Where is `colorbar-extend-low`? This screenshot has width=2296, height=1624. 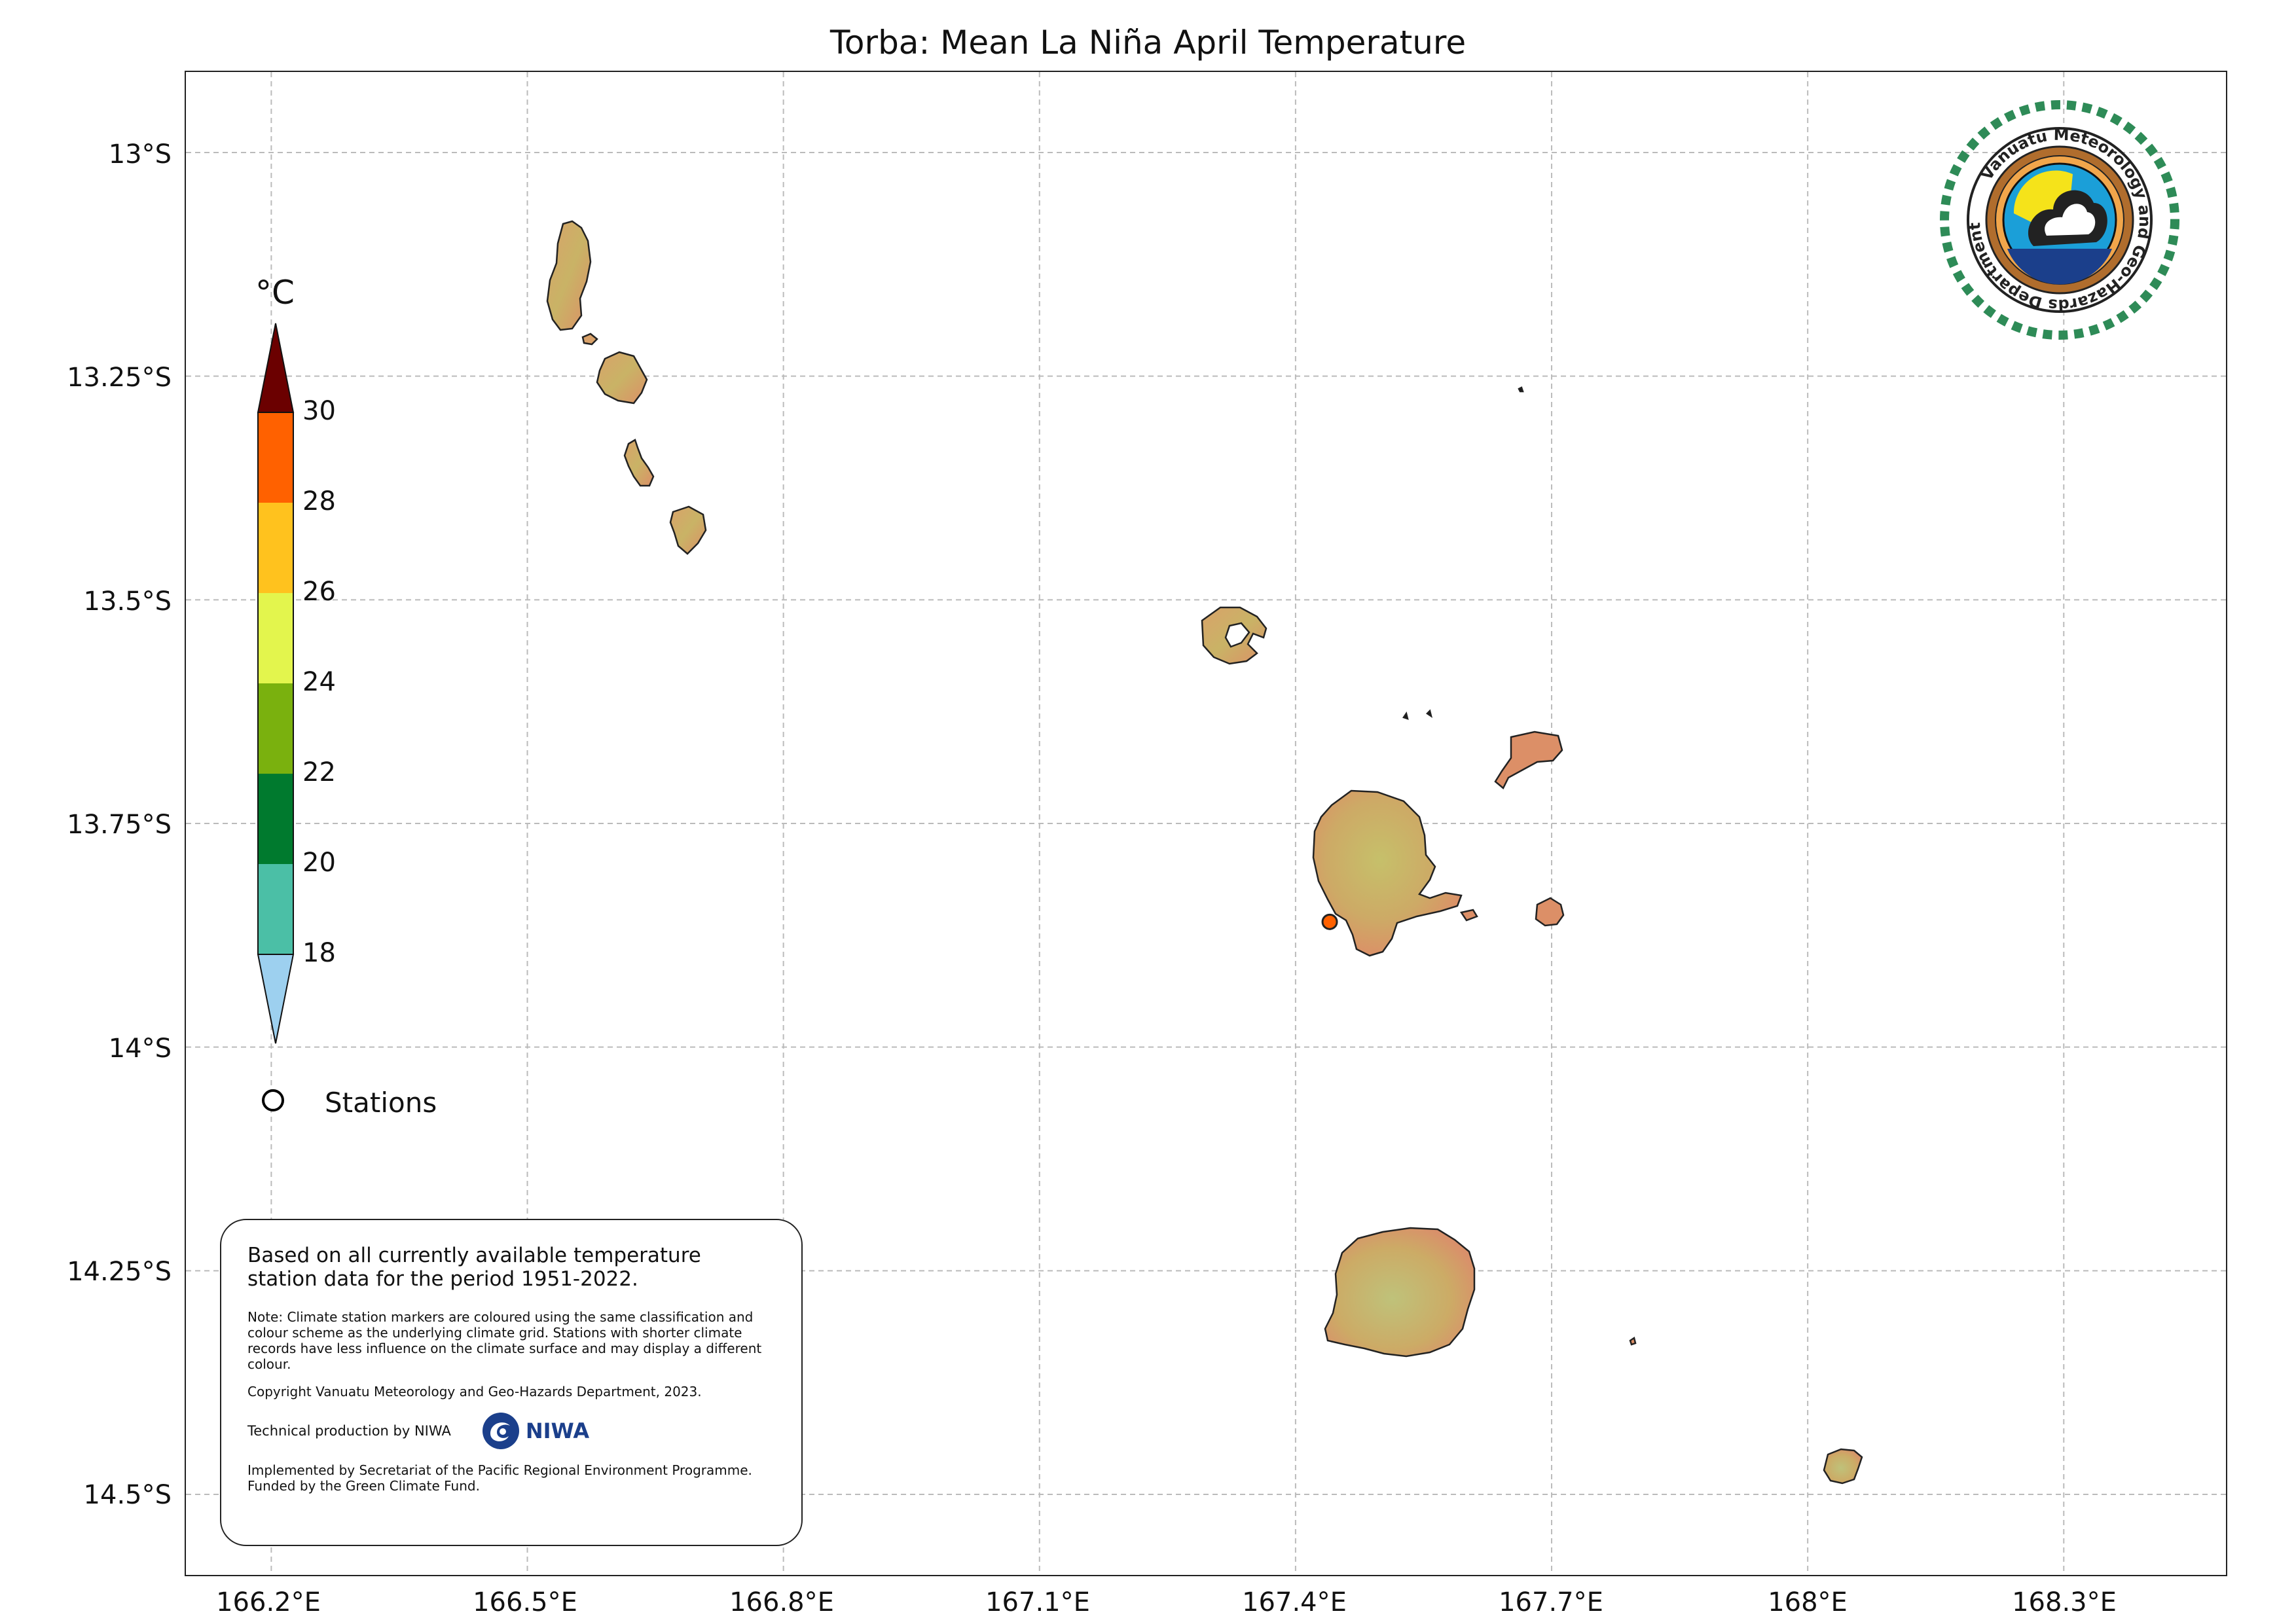 colorbar-extend-low is located at coordinates (276, 999).